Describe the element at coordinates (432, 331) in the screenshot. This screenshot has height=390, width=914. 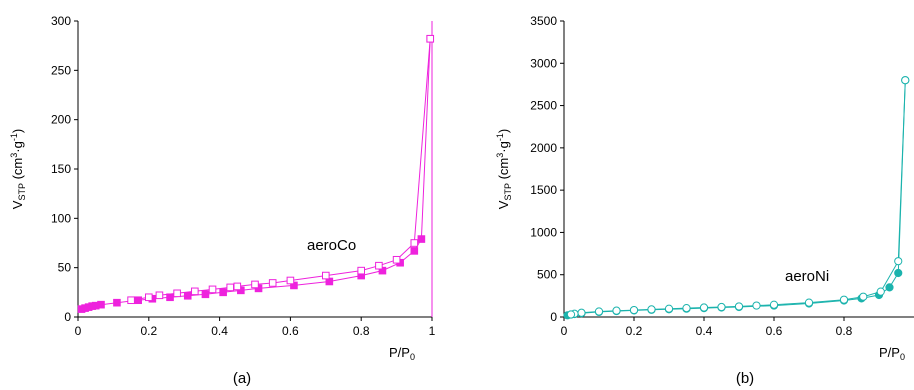
I see `x-tick-label: 1` at that location.